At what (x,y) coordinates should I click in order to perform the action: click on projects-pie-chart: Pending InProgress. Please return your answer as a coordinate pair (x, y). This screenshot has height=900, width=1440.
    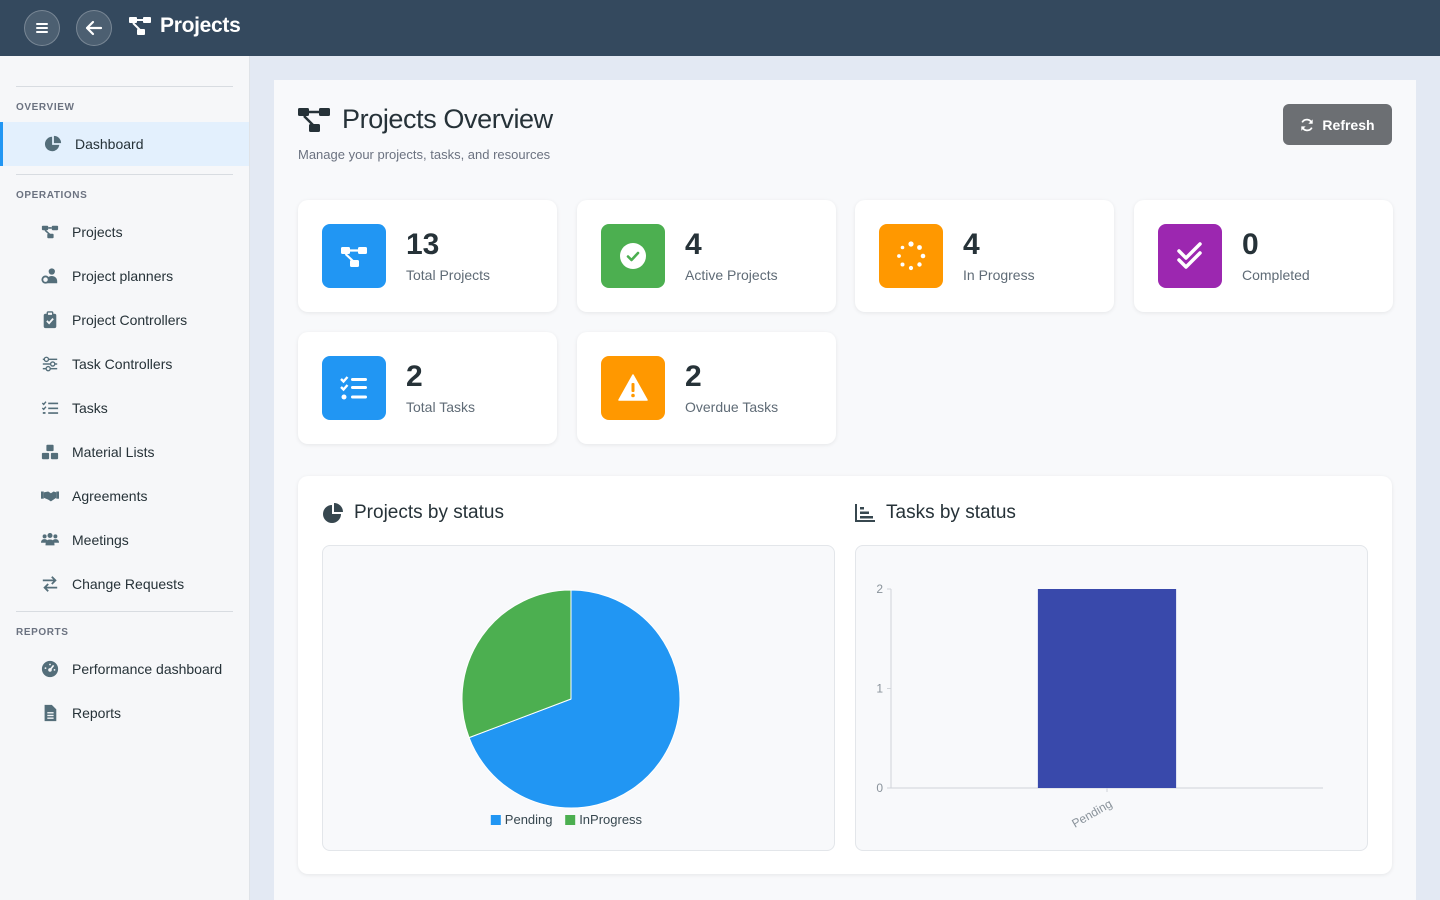
    Looking at the image, I should click on (571, 708).